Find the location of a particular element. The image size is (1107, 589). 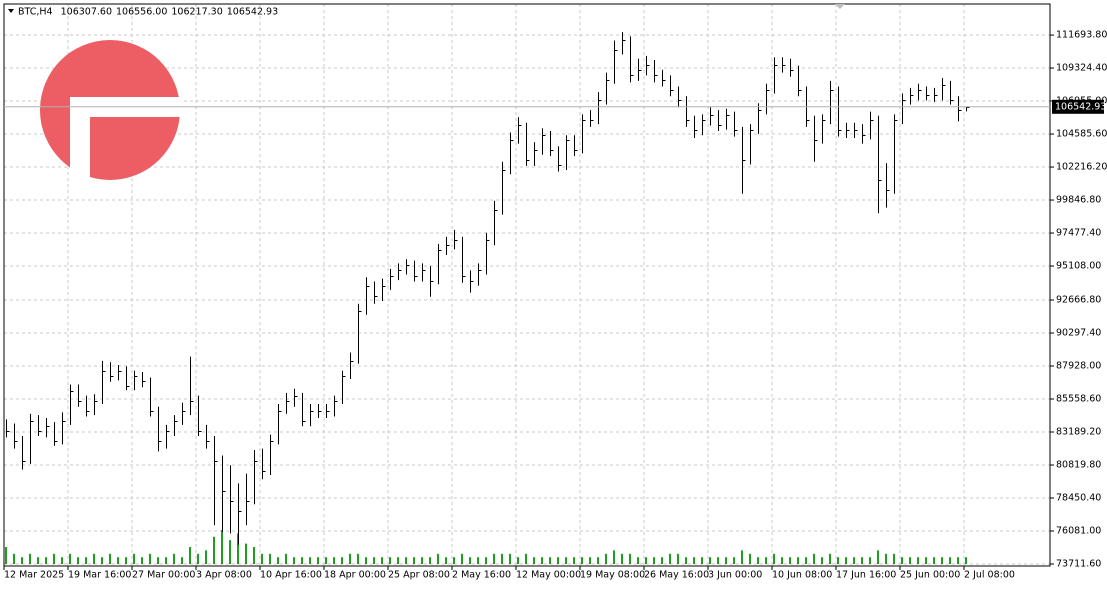

menu-arrow is located at coordinates (11, 11).